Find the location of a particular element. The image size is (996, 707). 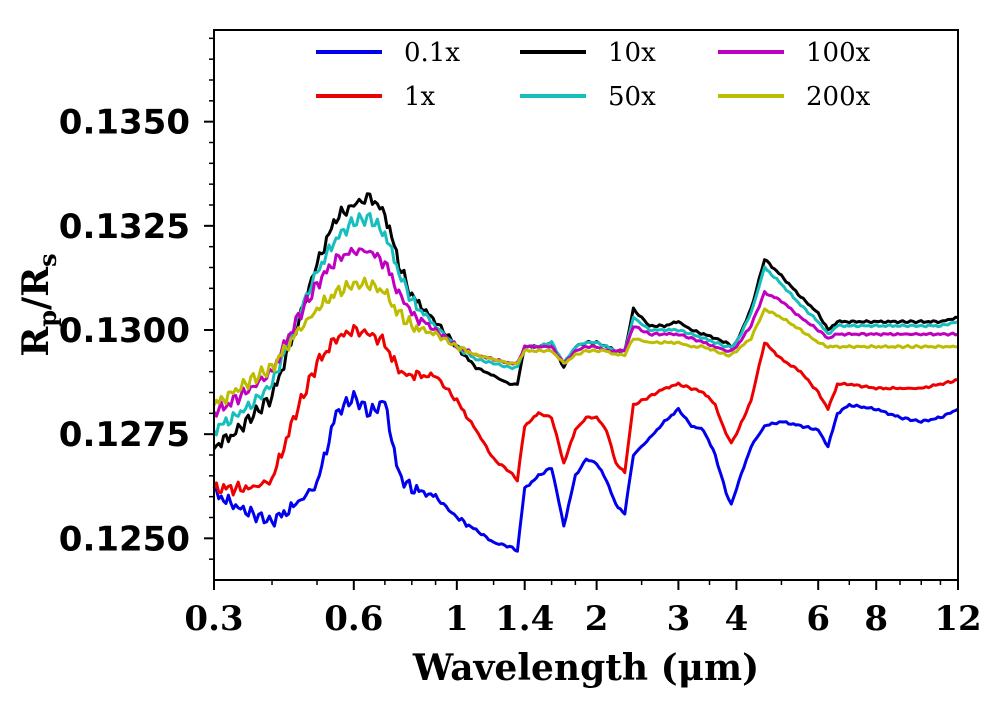

y-tick-label: 0.1275 is located at coordinates (124, 435).